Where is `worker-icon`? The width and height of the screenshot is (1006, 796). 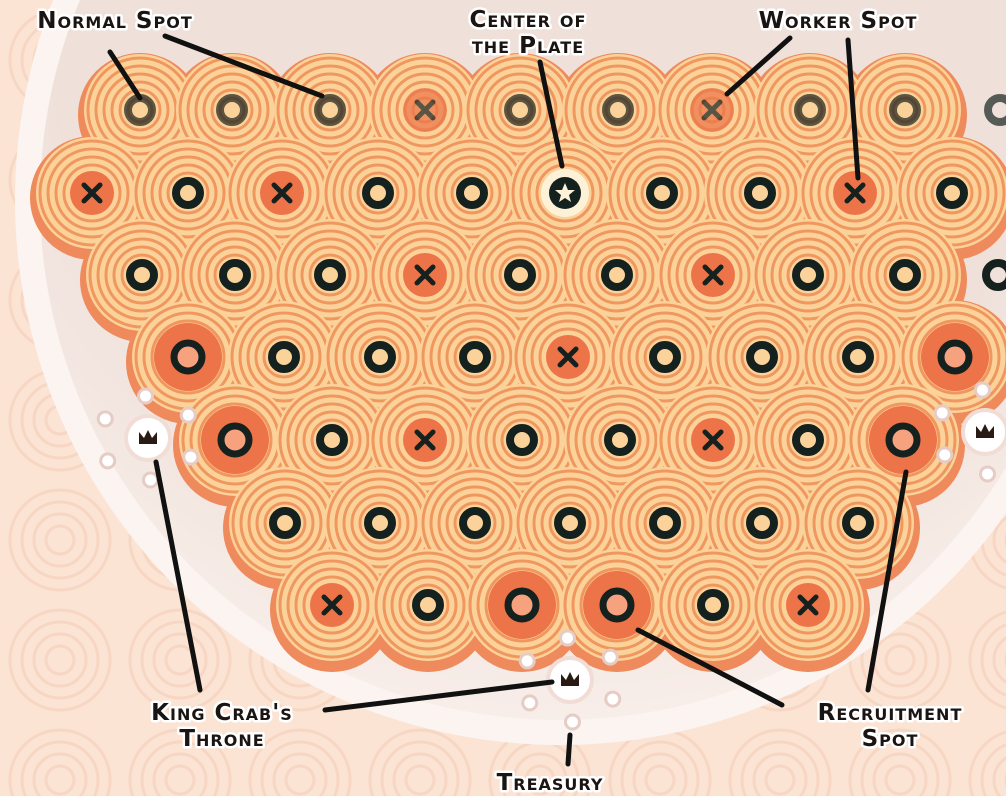
worker-icon is located at coordinates (713, 440).